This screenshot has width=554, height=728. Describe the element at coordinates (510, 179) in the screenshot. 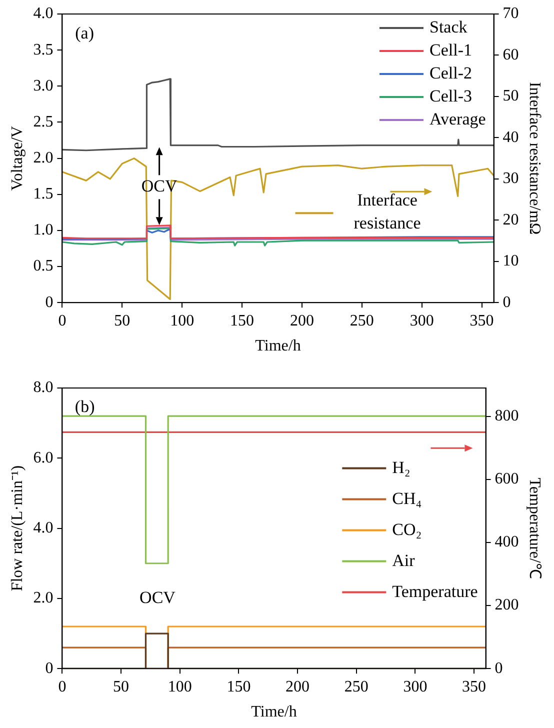

I see `y2-tick-label: 30` at that location.